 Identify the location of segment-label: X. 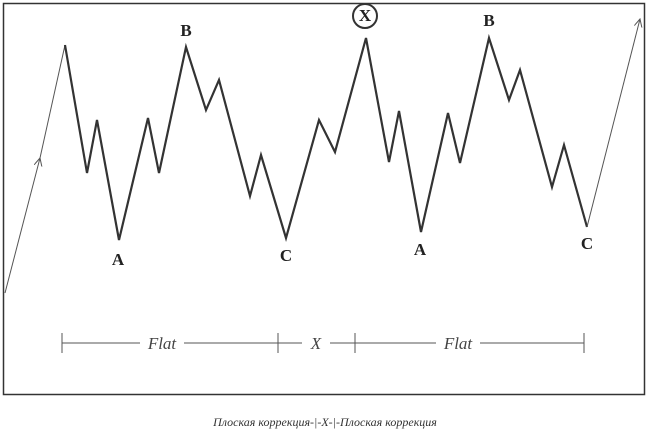
(316, 343).